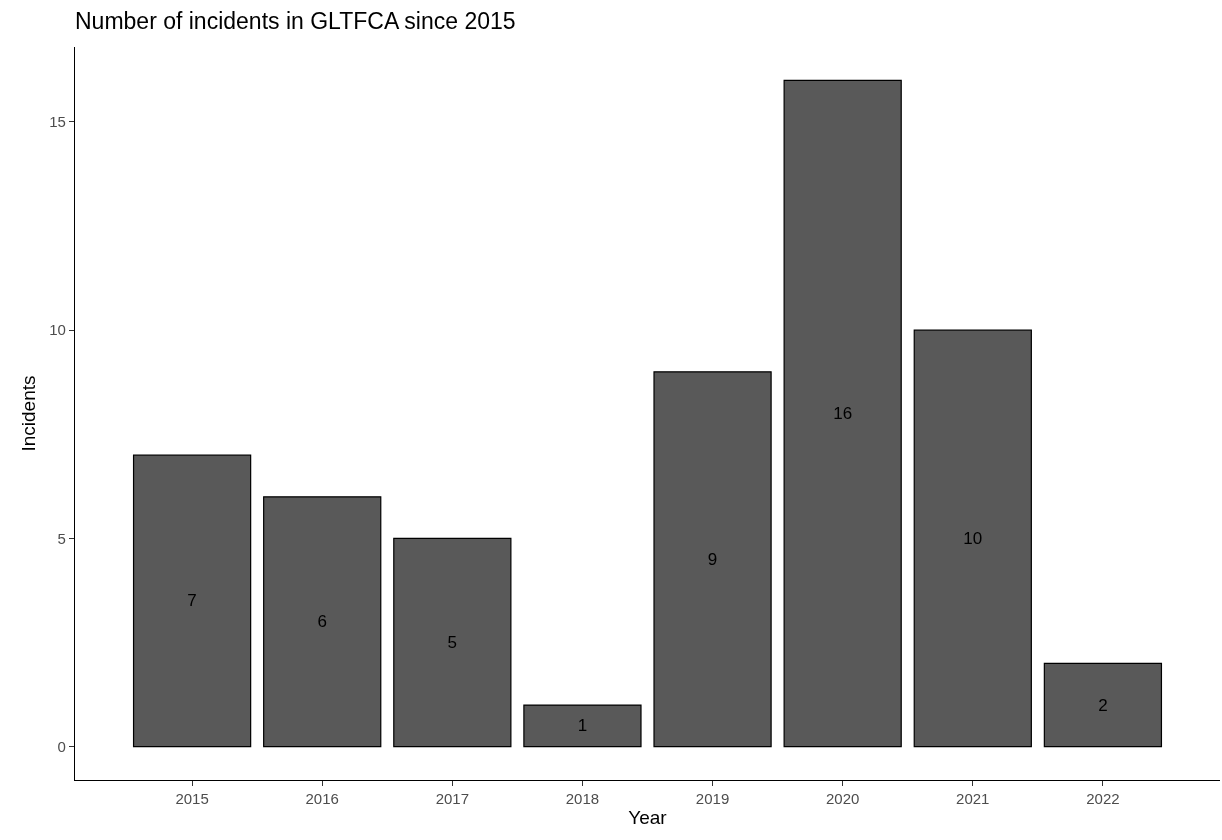 The height and width of the screenshot is (840, 1222). I want to click on data-label: 7, so click(192, 601).